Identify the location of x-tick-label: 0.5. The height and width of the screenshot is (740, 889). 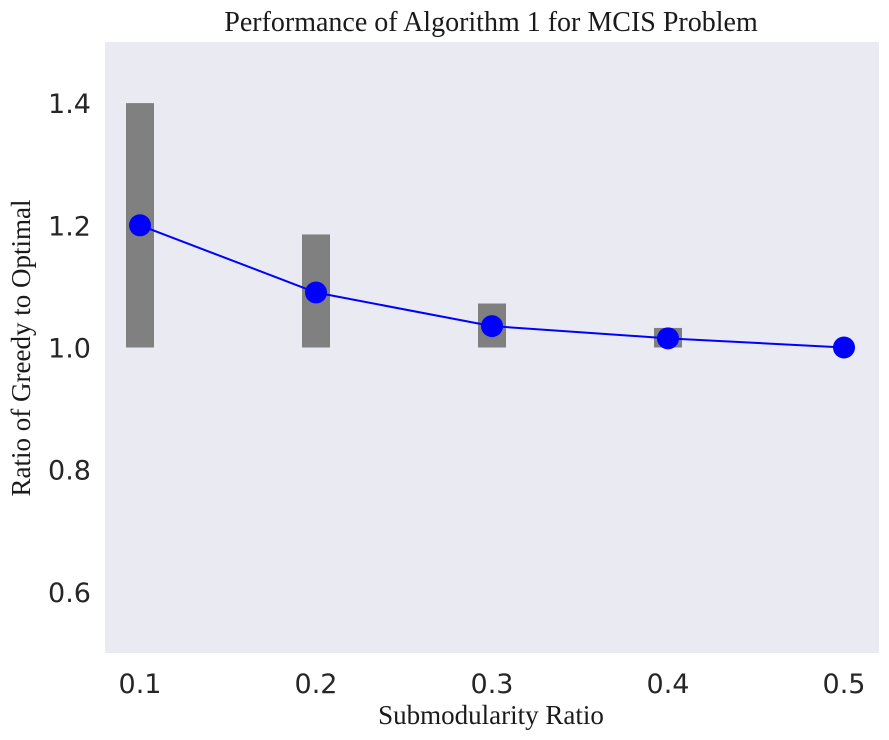
(844, 684).